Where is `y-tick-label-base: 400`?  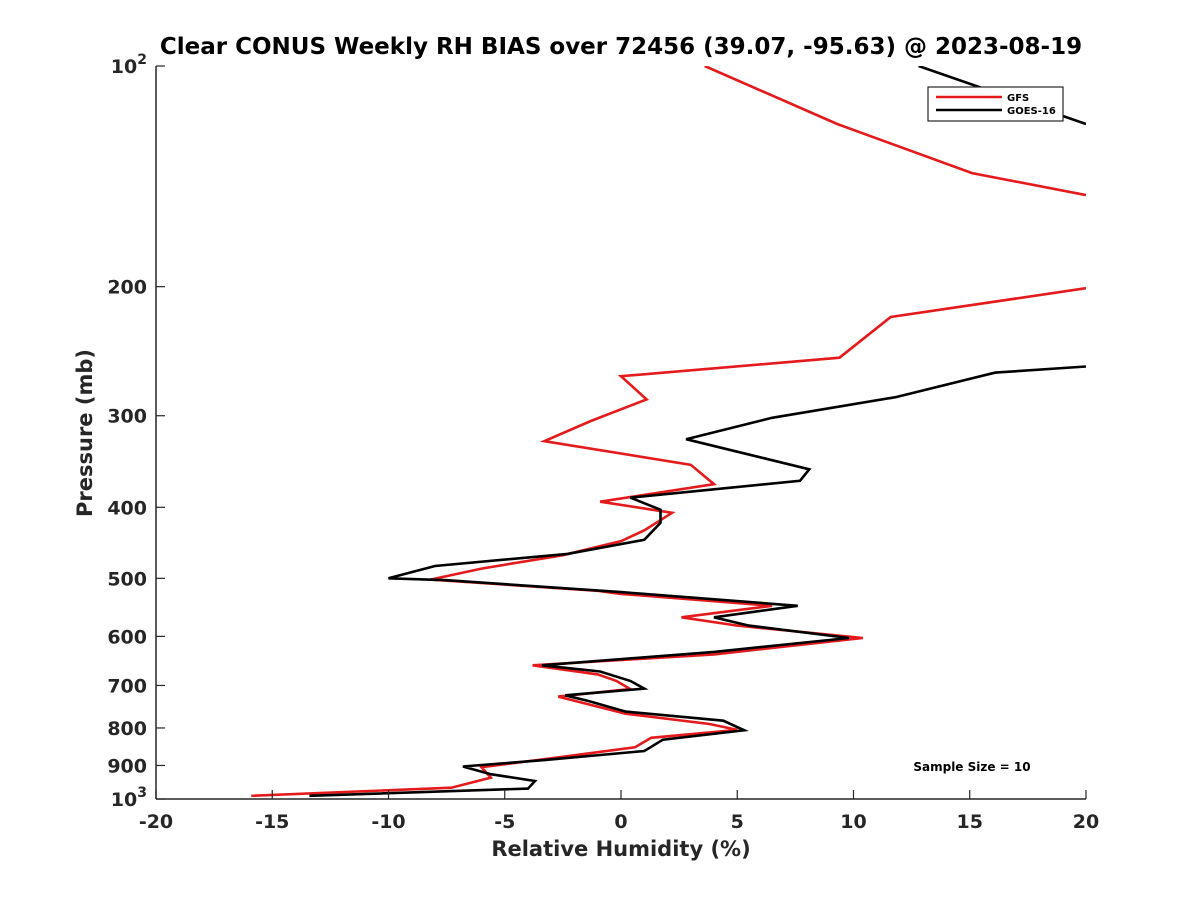
y-tick-label-base: 400 is located at coordinates (127, 508).